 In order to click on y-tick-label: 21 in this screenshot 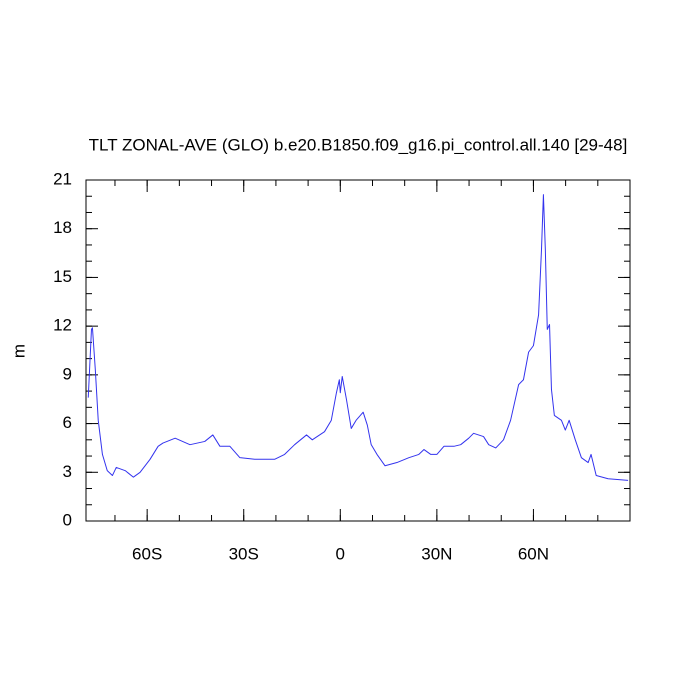, I will do `click(62, 178)`.